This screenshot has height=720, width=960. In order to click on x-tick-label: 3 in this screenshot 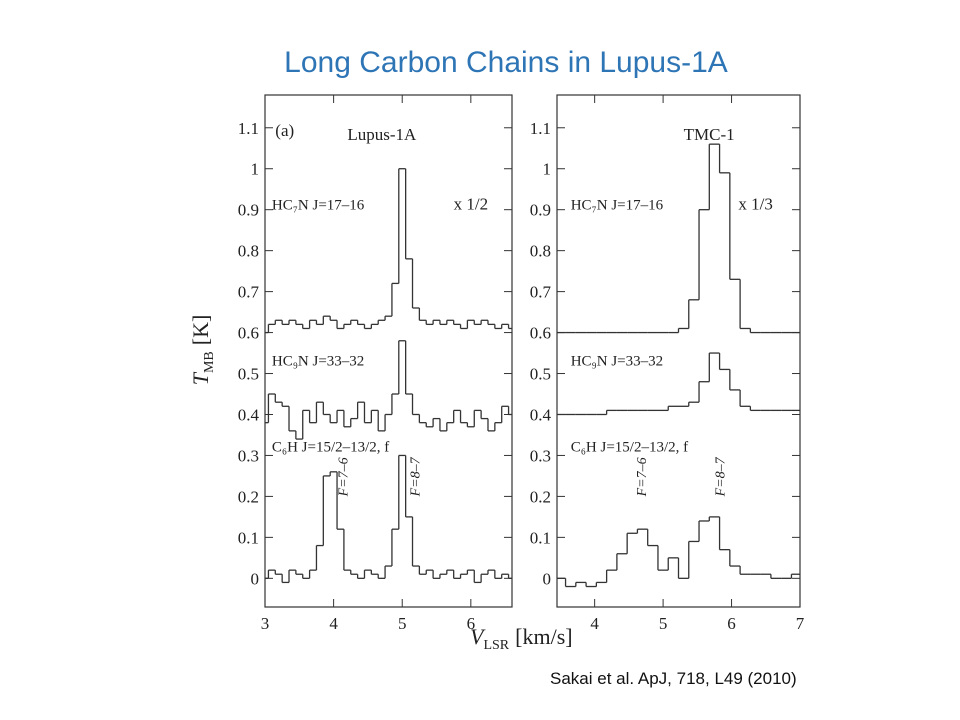, I will do `click(265, 623)`.